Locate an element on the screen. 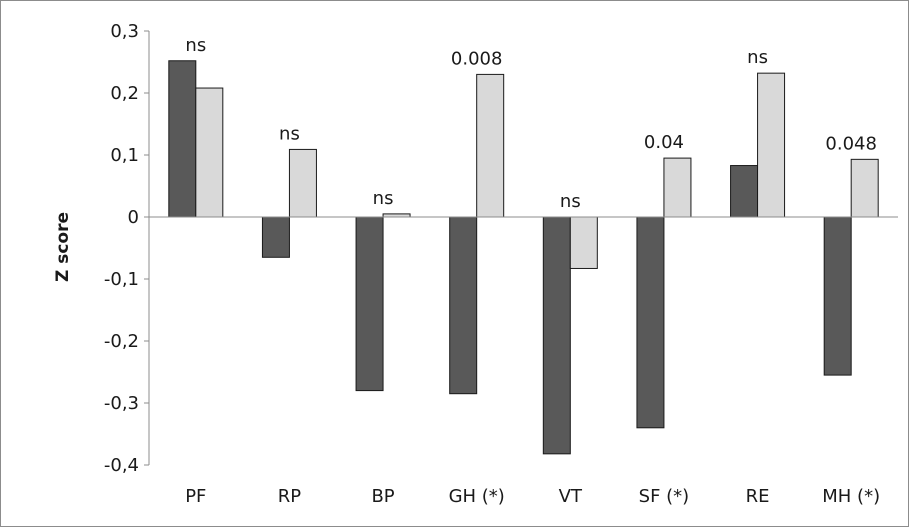  y-tick-label: -0,4 is located at coordinates (121, 465).